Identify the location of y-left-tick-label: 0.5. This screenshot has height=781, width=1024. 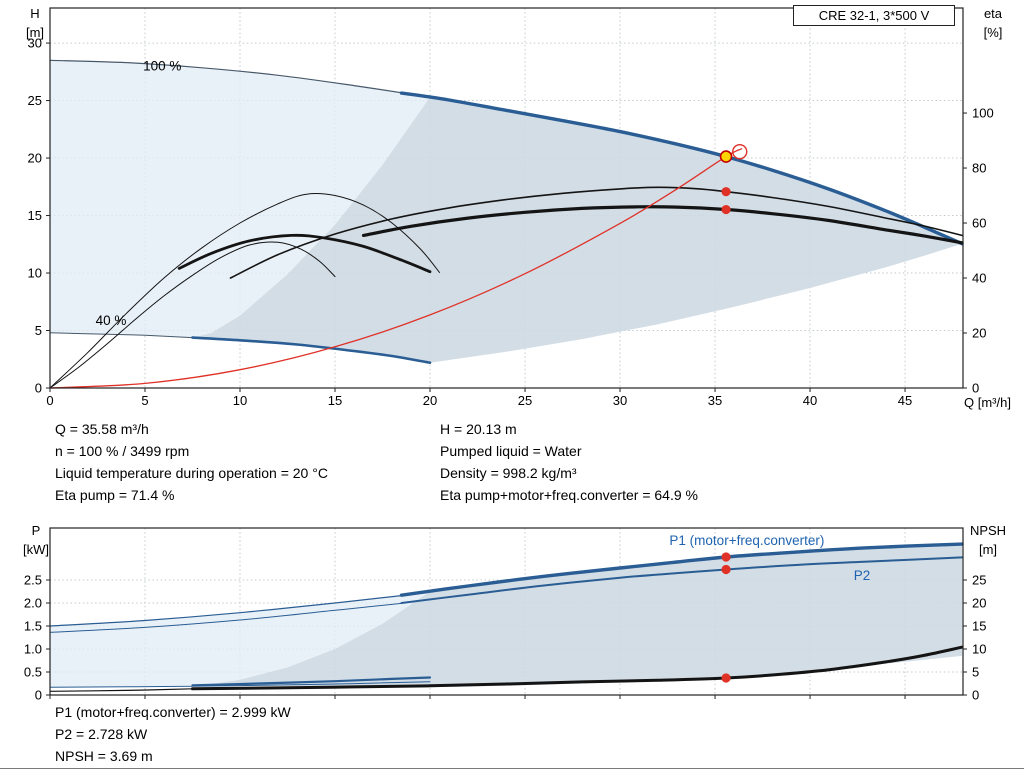
(33, 671).